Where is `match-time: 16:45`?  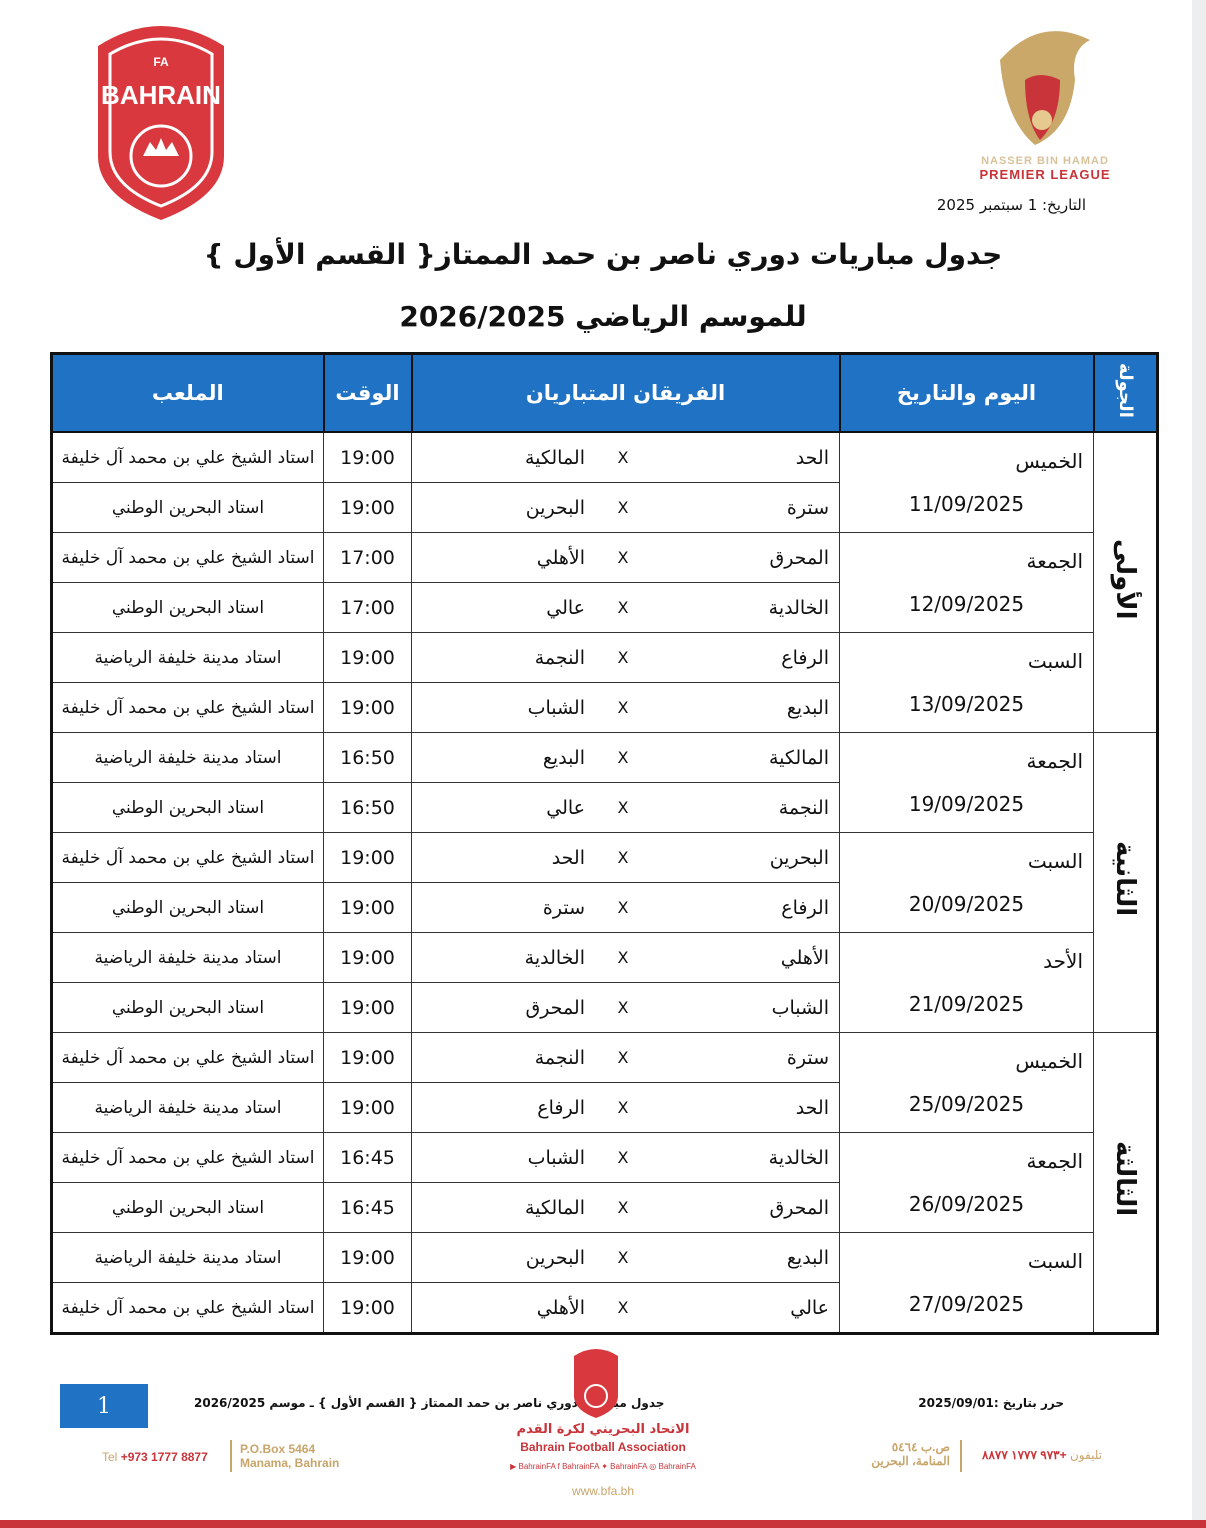
match-time: 16:45 is located at coordinates (367, 1207).